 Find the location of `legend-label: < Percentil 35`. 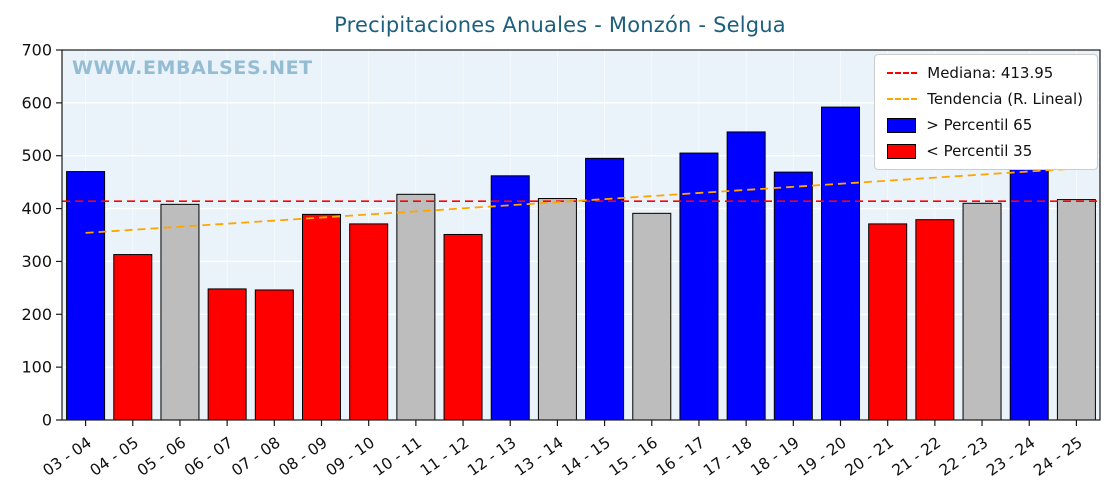

legend-label: < Percentil 35 is located at coordinates (979, 151).